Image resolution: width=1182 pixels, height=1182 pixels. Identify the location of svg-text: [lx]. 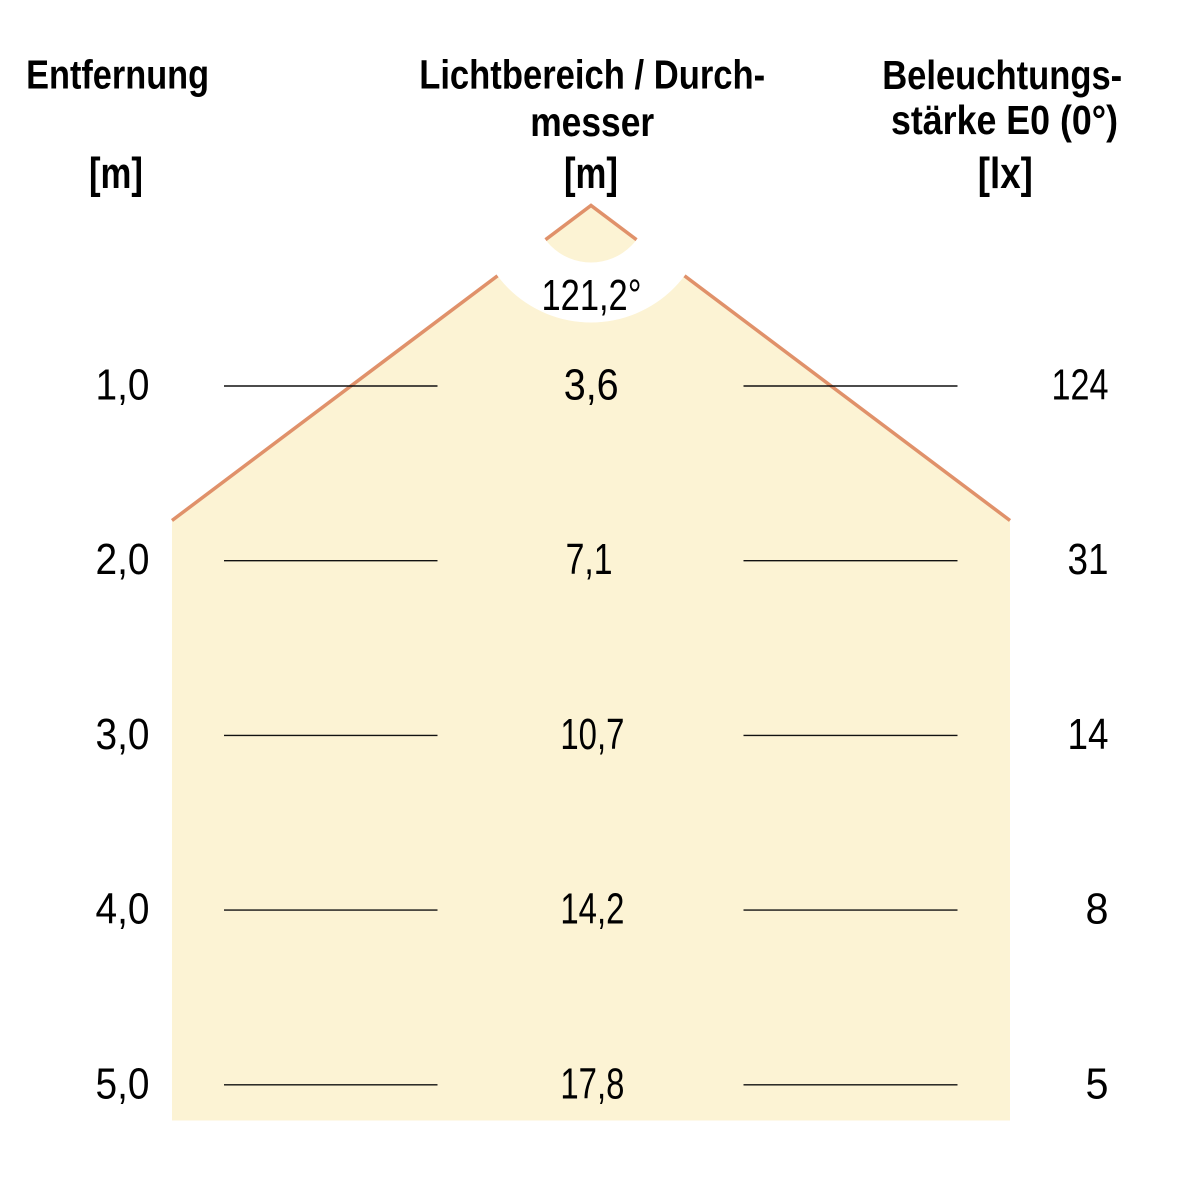
(1005, 173).